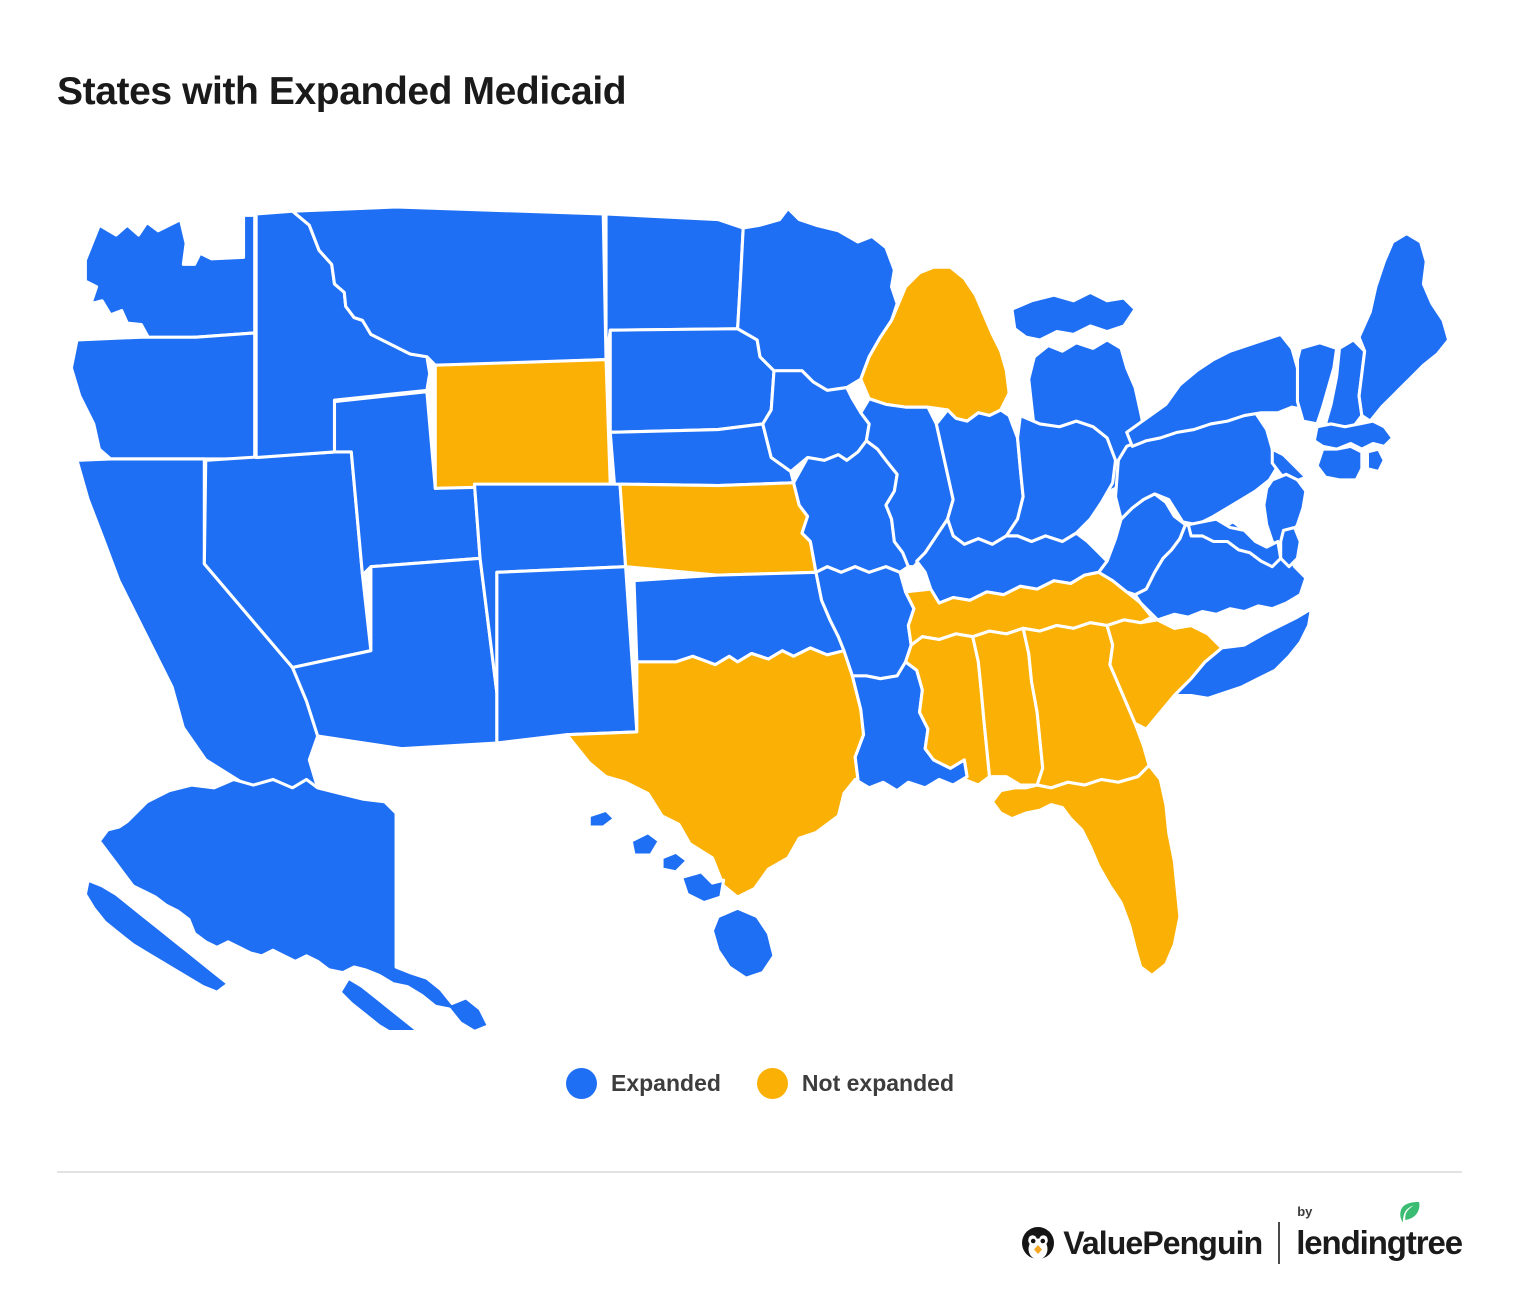 The width and height of the screenshot is (1520, 1306). I want to click on lendingtree-logo: by lendingtree, so click(1379, 1231).